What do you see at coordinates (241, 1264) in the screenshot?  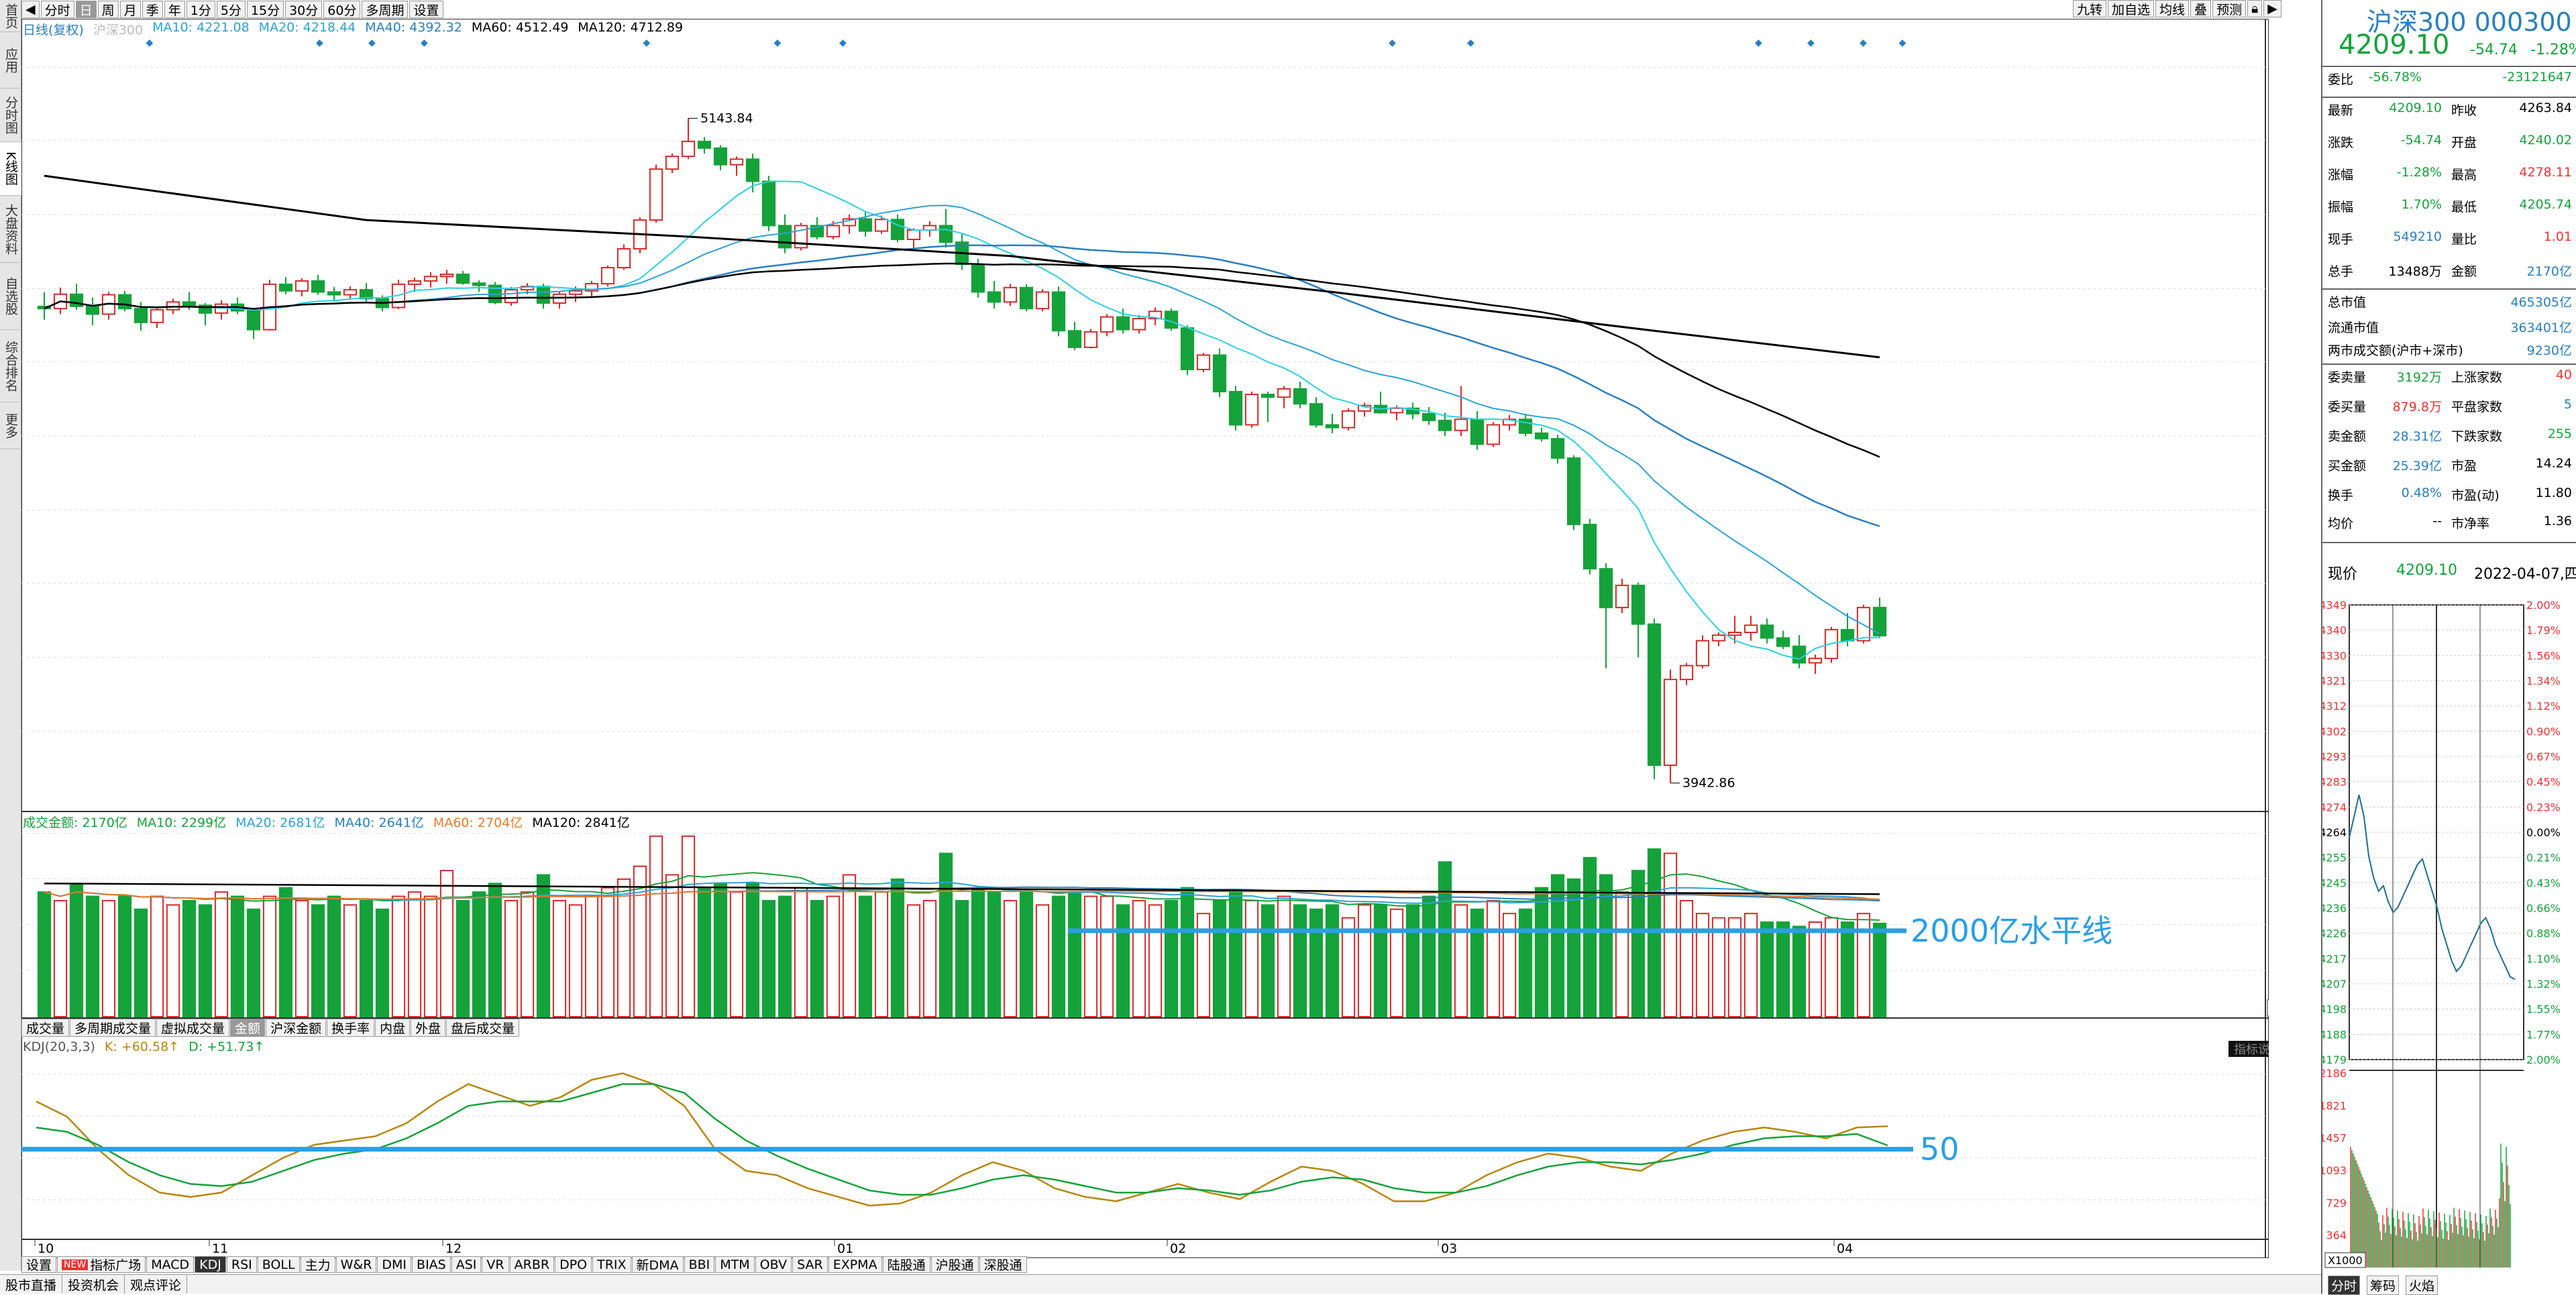 I see `indicator-tab-4: RSI` at bounding box center [241, 1264].